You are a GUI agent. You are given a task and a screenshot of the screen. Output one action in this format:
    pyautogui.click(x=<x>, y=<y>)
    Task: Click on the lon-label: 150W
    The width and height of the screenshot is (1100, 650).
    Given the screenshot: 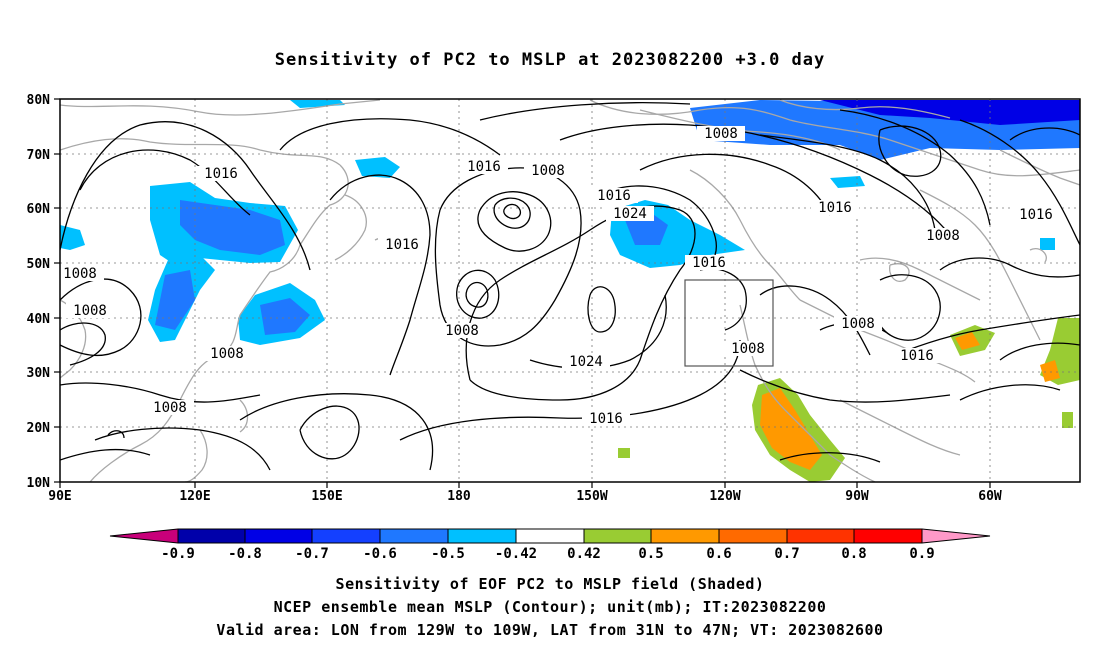 What is the action you would take?
    pyautogui.click(x=591, y=496)
    